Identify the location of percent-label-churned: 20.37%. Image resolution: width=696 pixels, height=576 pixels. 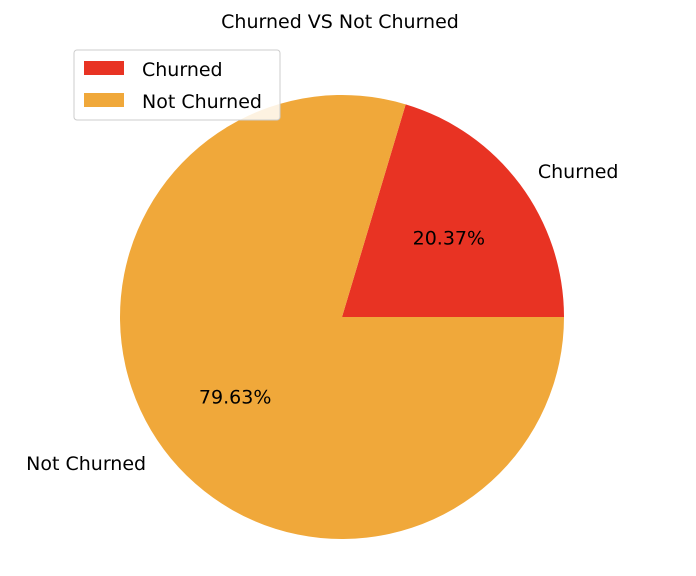
(449, 238).